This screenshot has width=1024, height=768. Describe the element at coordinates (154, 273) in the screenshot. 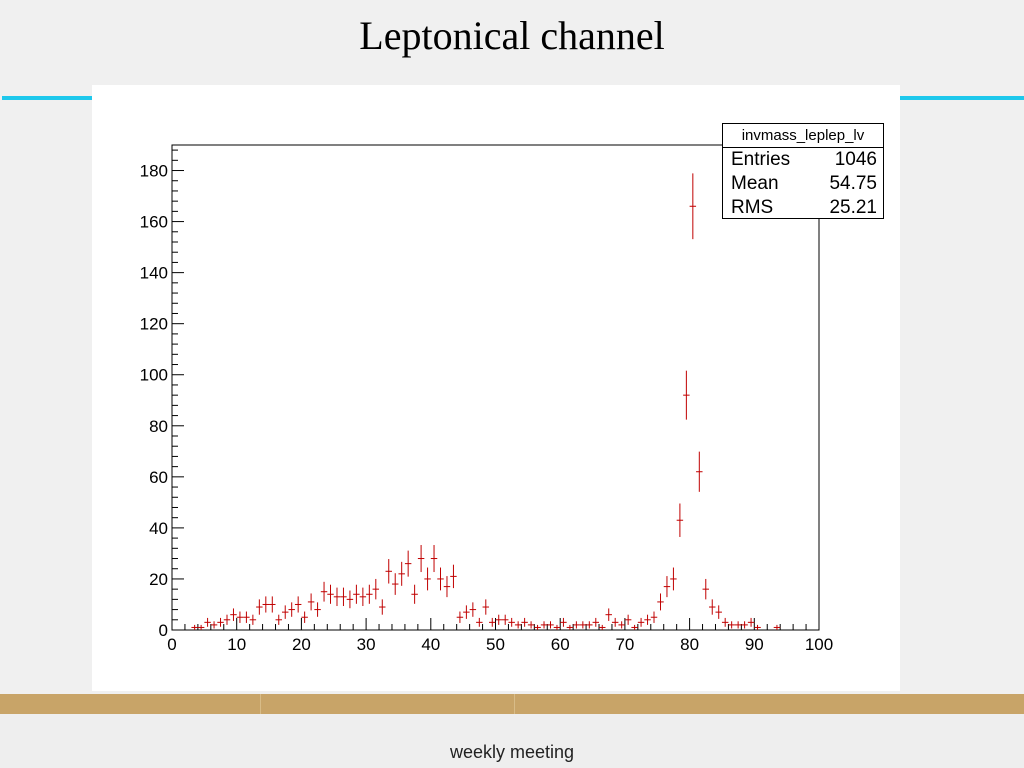

I see `y-tick-label: 140` at that location.